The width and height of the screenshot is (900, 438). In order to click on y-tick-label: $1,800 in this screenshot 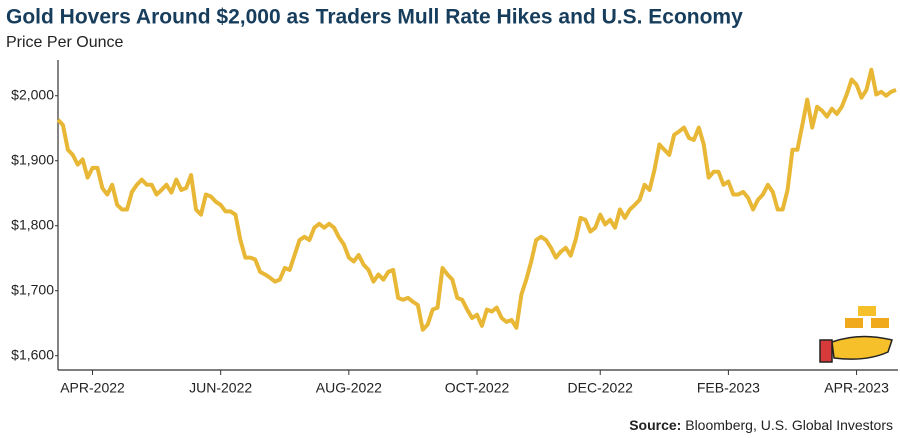, I will do `click(32, 224)`.